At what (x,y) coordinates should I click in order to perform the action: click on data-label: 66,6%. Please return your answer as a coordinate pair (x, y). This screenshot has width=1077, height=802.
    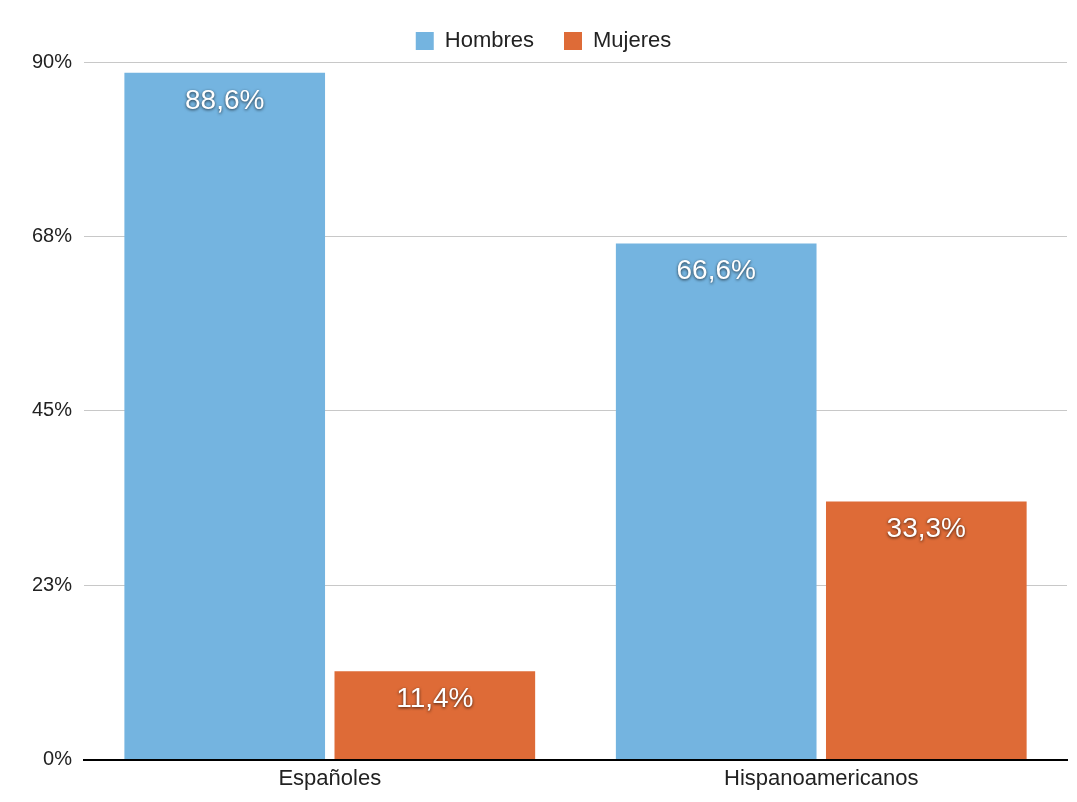
    Looking at the image, I should click on (716, 270).